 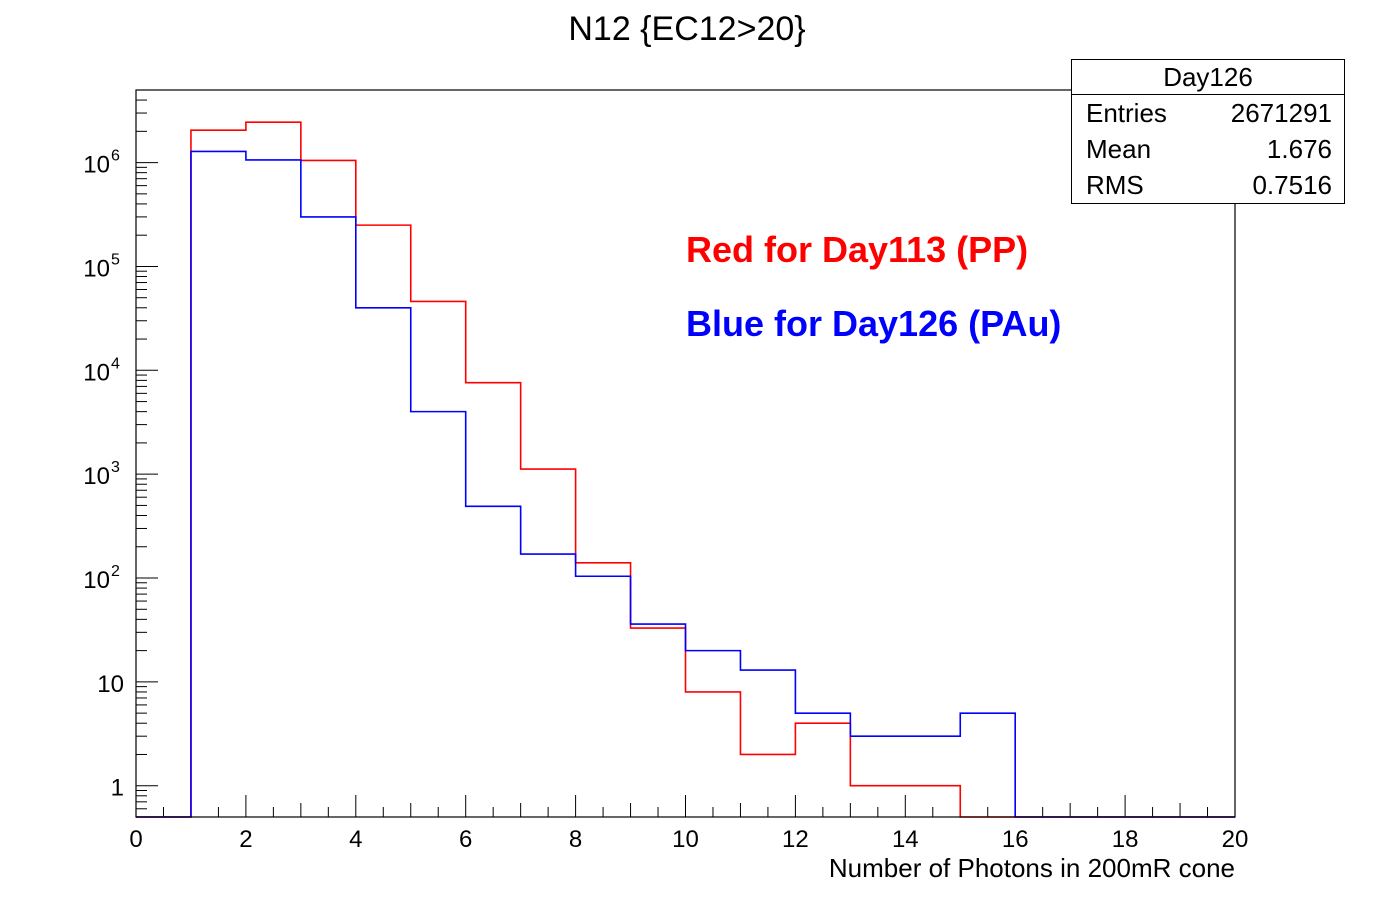 What do you see at coordinates (1208, 77) in the screenshot?
I see `stats-title: Day126` at bounding box center [1208, 77].